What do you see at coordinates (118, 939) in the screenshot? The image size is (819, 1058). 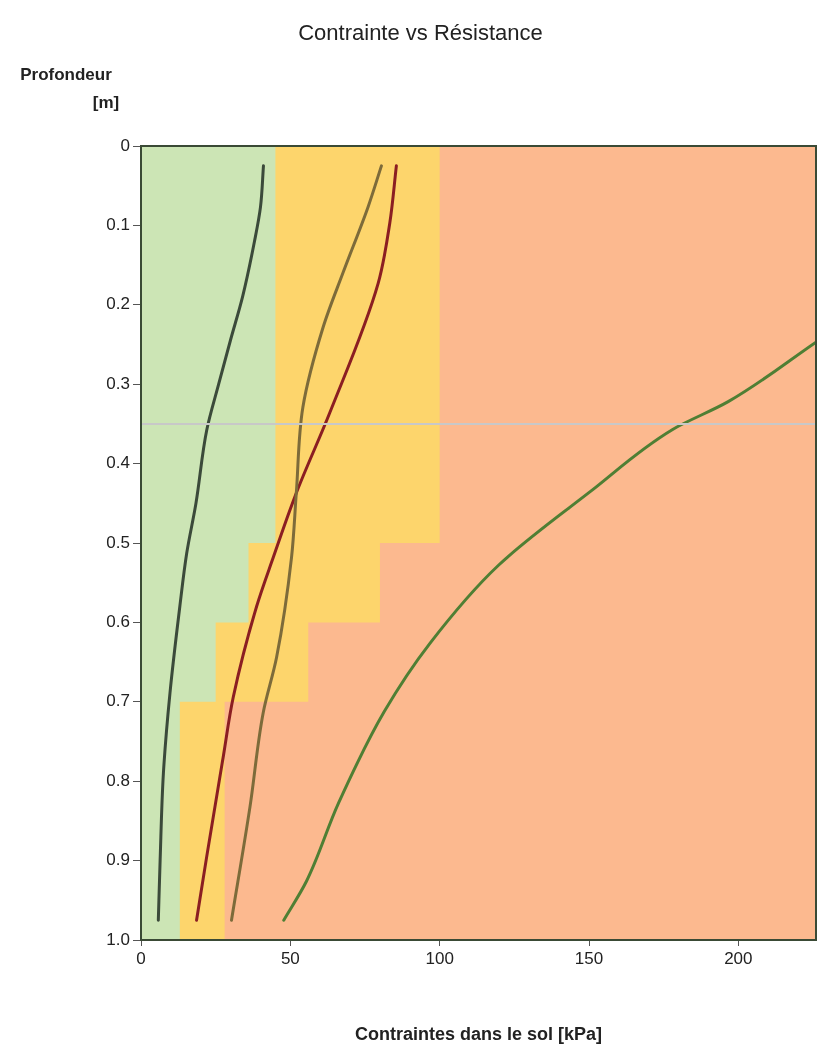 I see `y-tick-label: 1.0` at bounding box center [118, 939].